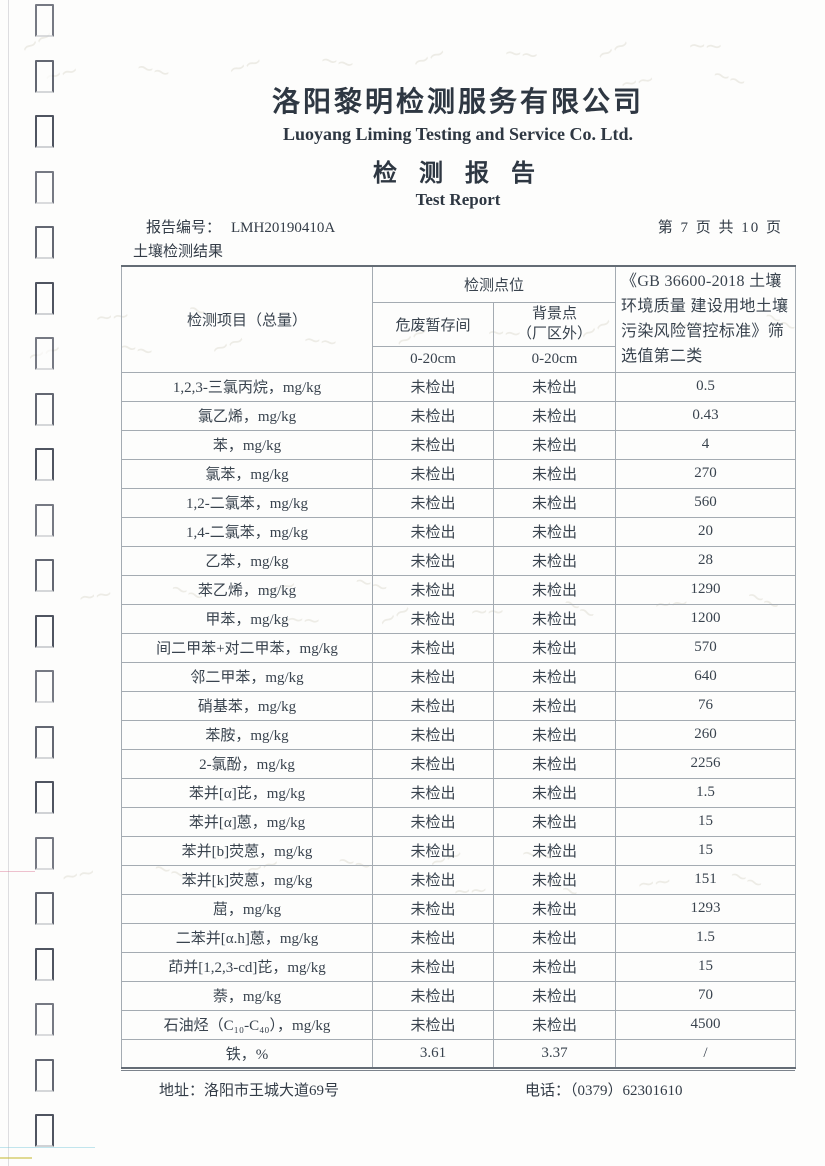 The width and height of the screenshot is (825, 1166). Describe the element at coordinates (459, 792) in the screenshot. I see `table-row: 苯并[α]芘，mg/kg 未检出 未检出 1.5` at that location.